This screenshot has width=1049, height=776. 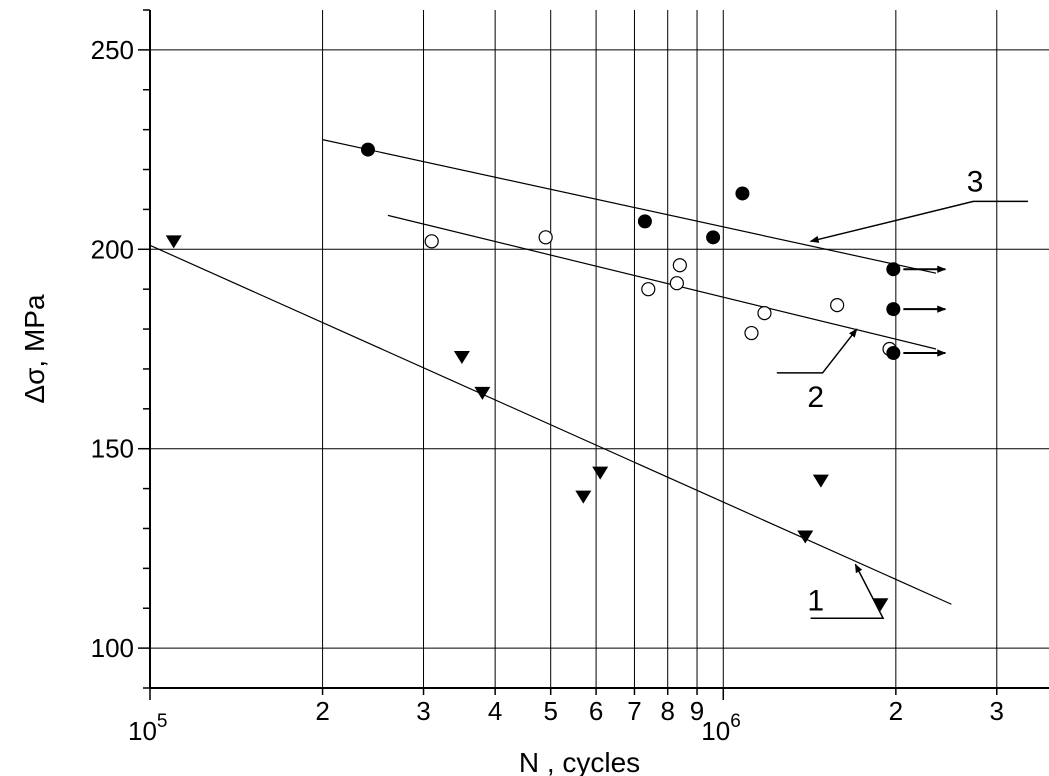 I want to click on x-major-tick-label: 10⁵, so click(x=148, y=728).